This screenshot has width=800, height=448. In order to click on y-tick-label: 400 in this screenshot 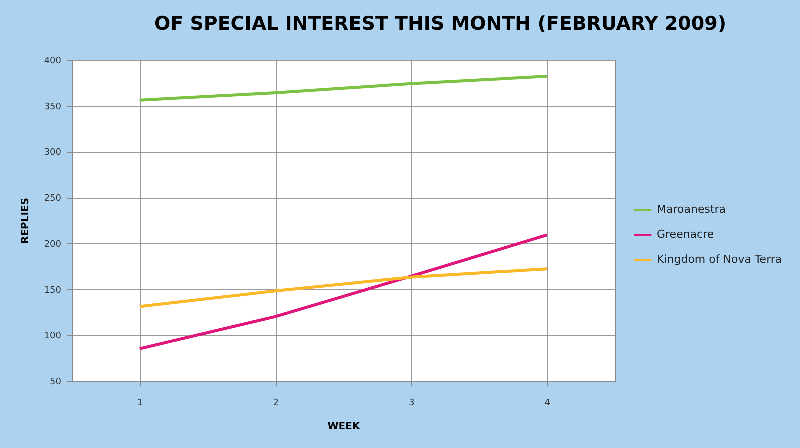, I will do `click(53, 61)`.